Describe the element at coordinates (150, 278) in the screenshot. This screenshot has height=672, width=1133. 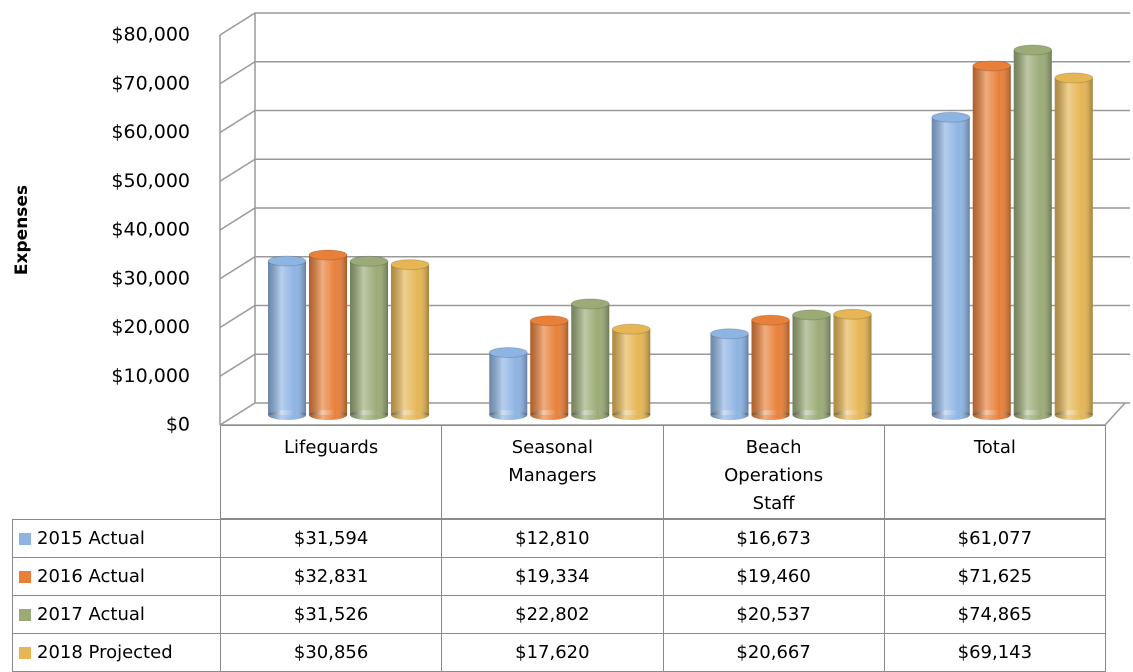
I see `y-tick-label: $30,000` at that location.